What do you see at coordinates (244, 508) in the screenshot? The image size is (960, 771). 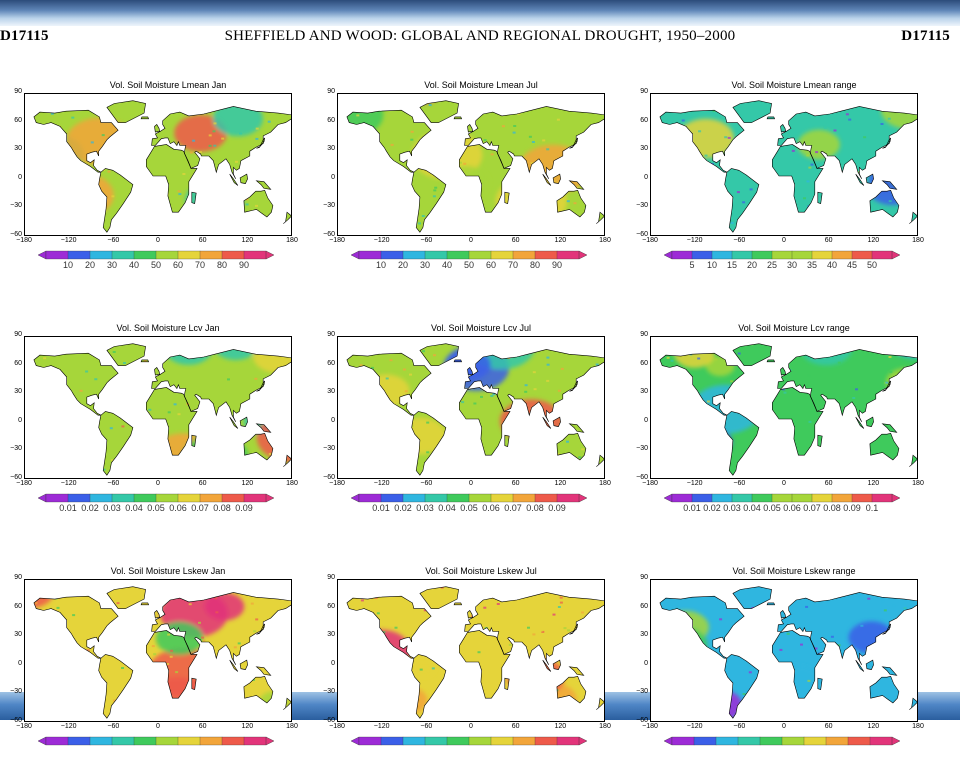 I see `colorbar-label: 0.09` at bounding box center [244, 508].